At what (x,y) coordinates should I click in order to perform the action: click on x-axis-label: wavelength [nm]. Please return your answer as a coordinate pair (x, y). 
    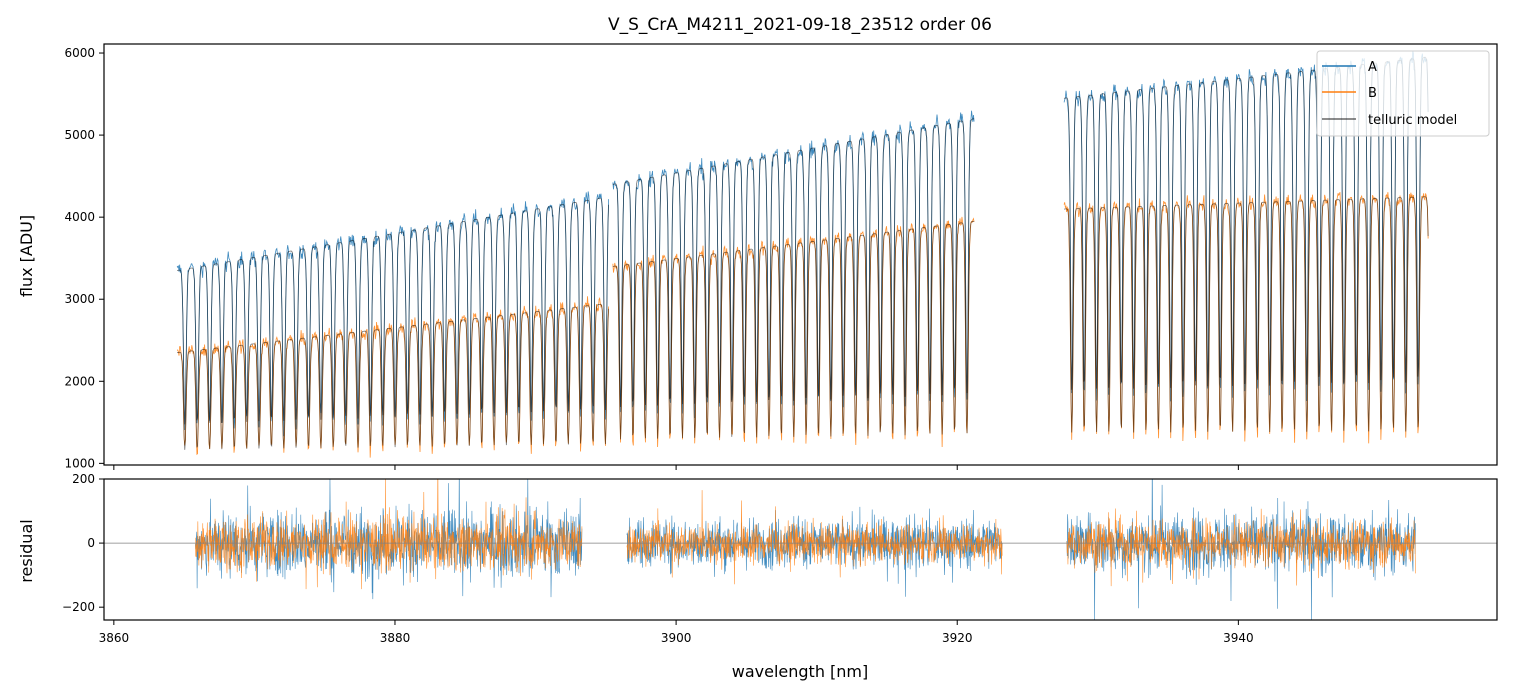
    Looking at the image, I should click on (800, 671).